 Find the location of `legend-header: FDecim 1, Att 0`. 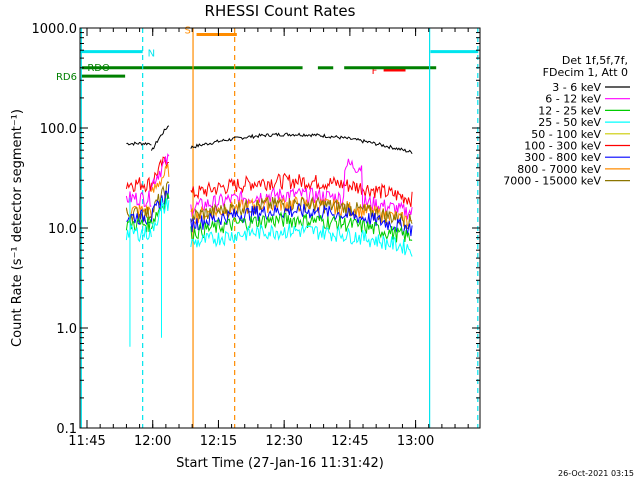

legend-header: FDecim 1, Att 0 is located at coordinates (585, 72).